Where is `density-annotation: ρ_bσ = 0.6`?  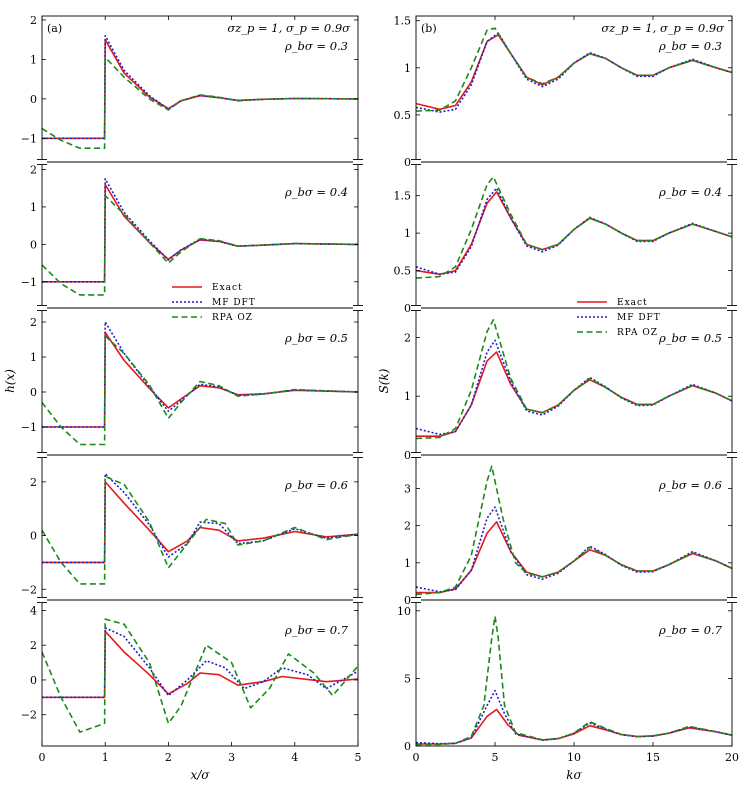
density-annotation: ρ_bσ = 0.6 is located at coordinates (316, 485).